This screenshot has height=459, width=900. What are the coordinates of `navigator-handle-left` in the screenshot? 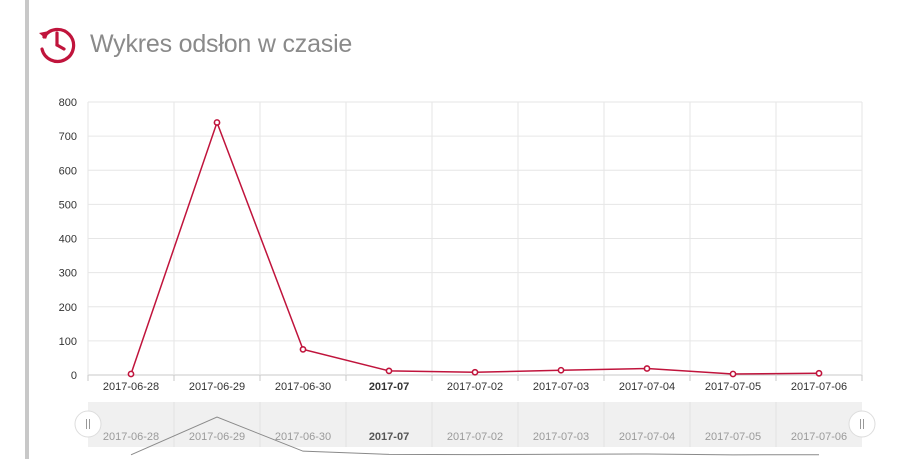 It's located at (88, 424).